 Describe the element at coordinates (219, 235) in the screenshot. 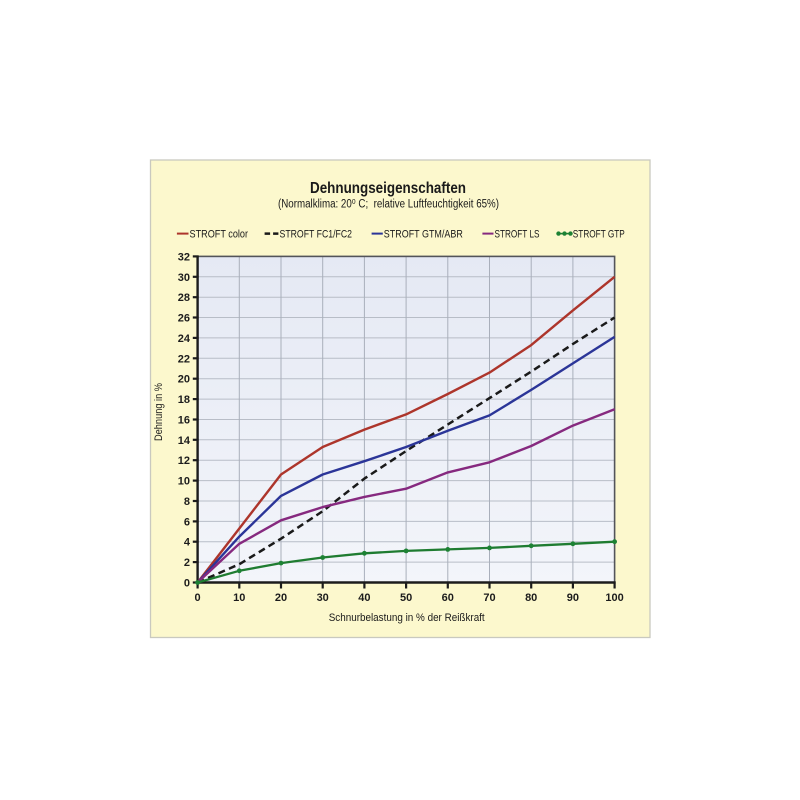

I see `svg-text: STROFT color` at that location.